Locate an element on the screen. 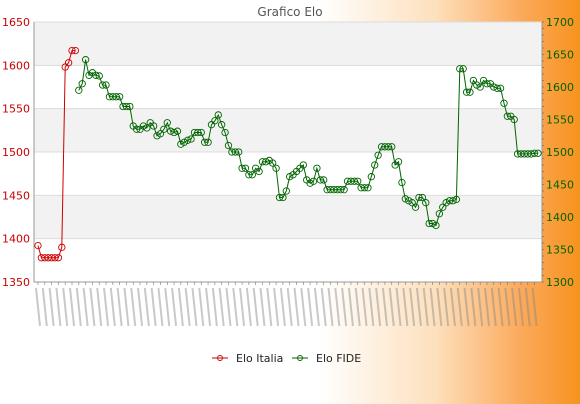  y-tick-label-left: 1400 is located at coordinates (16, 239).